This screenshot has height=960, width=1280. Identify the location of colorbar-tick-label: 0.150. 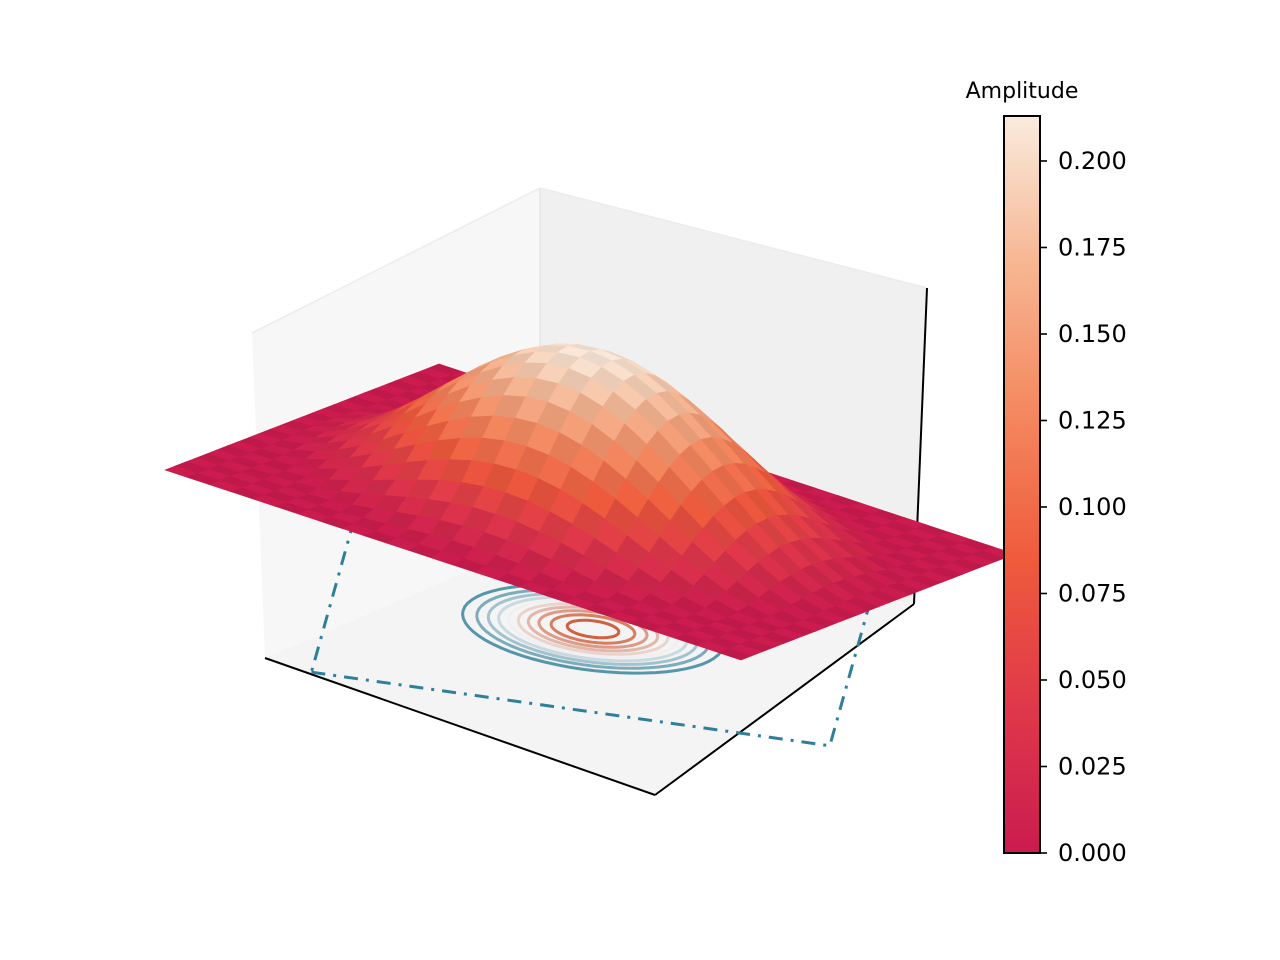
(1092, 334).